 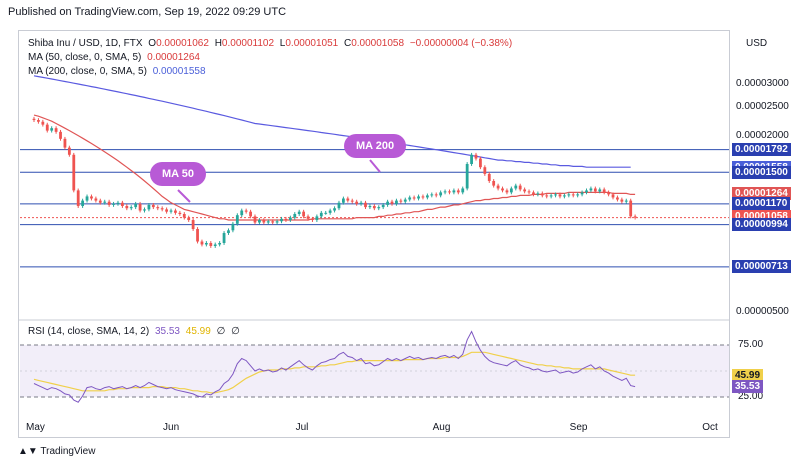 What do you see at coordinates (173, 57) in the screenshot?
I see `ma50-value: 0.00001264` at bounding box center [173, 57].